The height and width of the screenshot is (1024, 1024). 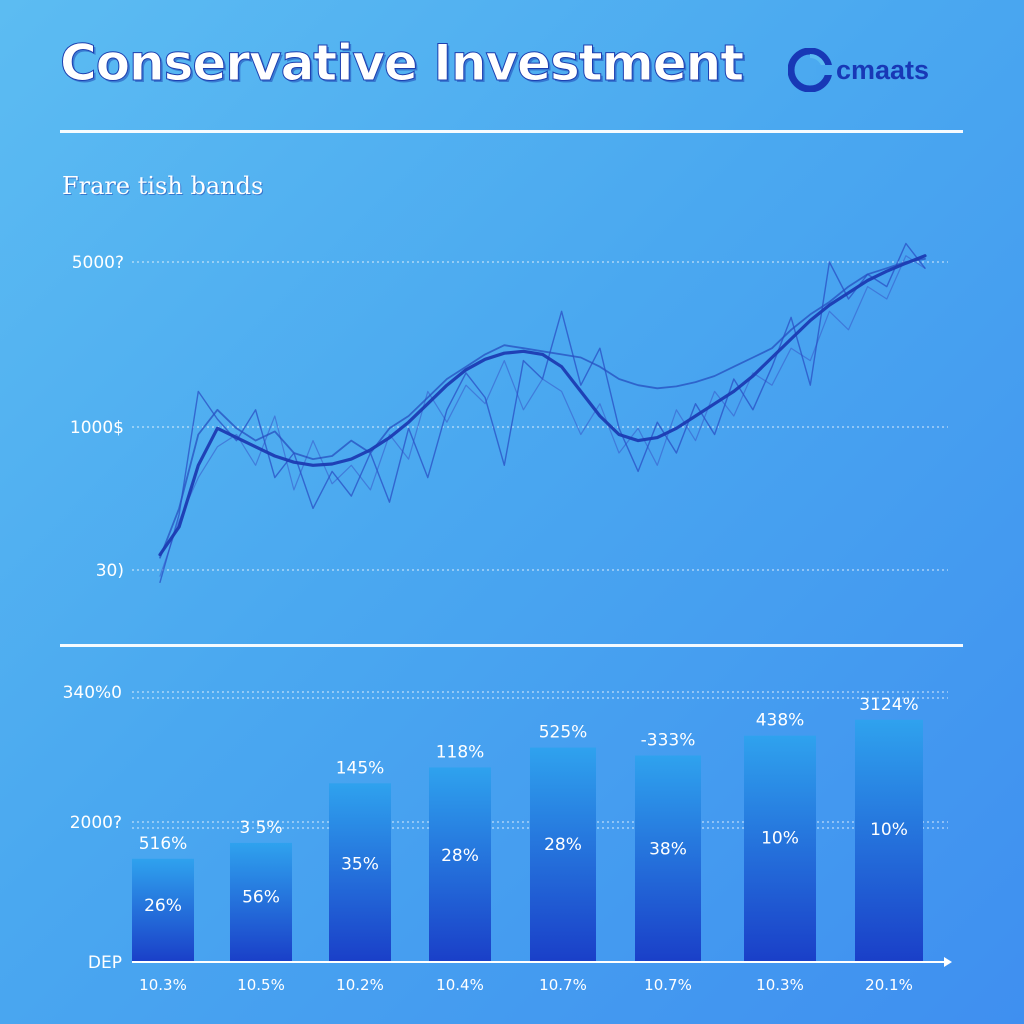 What do you see at coordinates (92, 693) in the screenshot?
I see `bar-y-tick-label: 340%0` at bounding box center [92, 693].